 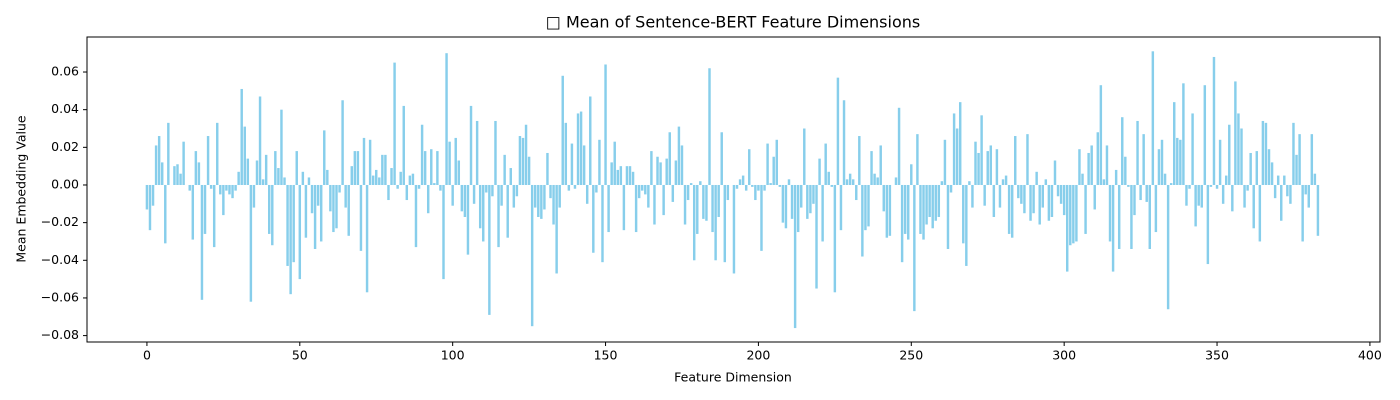 What do you see at coordinates (65, 146) in the screenshot?
I see `y-tick-label: 0.02` at bounding box center [65, 146].